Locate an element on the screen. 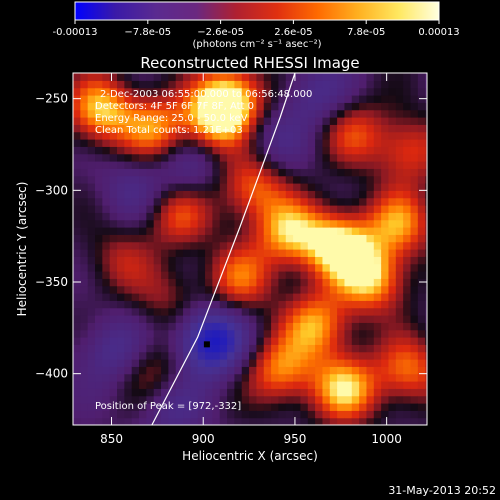 This screenshot has width=500, height=500. y-tick-label: −350 is located at coordinates (51, 282).